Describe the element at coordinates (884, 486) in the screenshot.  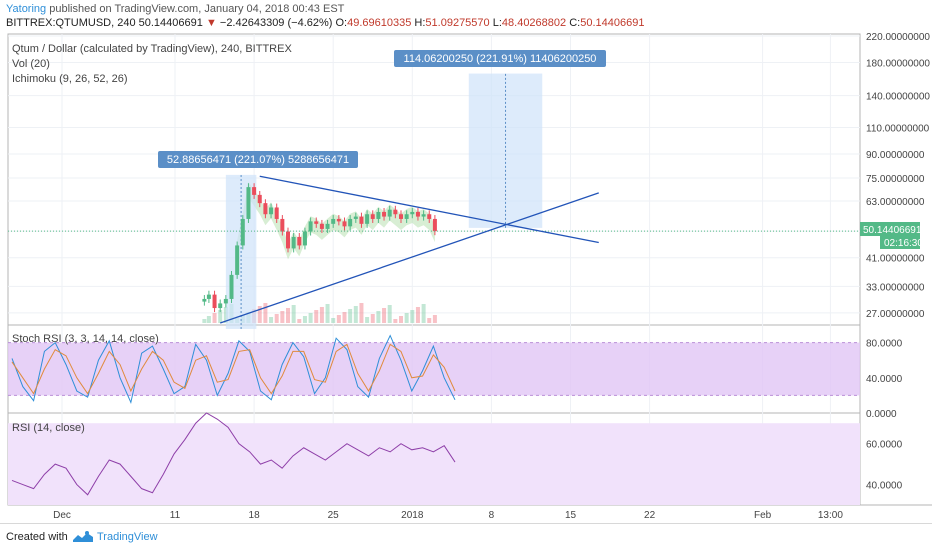
I see `rsi-tick-label: 40.0000` at that location.